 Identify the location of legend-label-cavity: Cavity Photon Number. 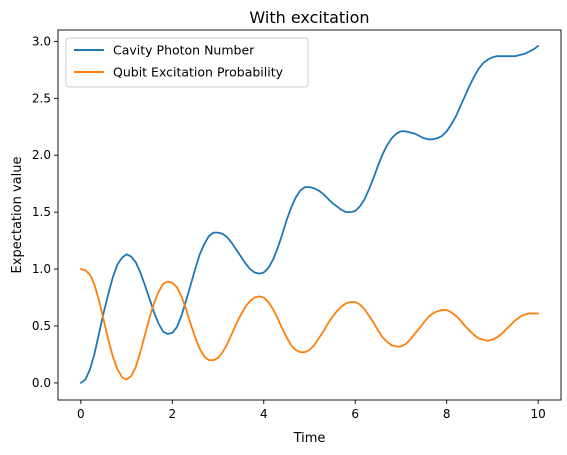
(184, 50).